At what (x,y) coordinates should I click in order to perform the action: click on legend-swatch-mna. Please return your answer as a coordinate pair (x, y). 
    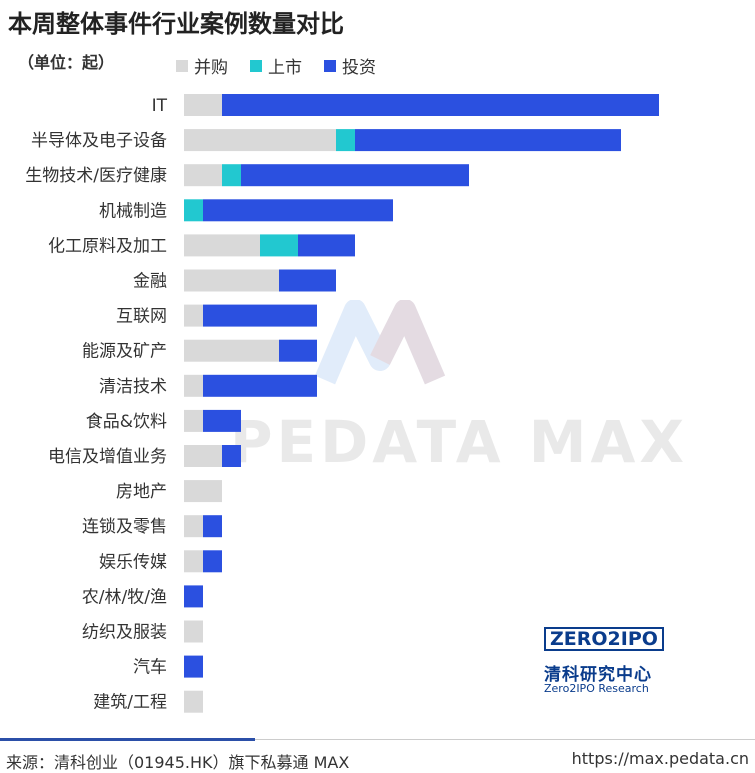
    Looking at the image, I should click on (182, 65).